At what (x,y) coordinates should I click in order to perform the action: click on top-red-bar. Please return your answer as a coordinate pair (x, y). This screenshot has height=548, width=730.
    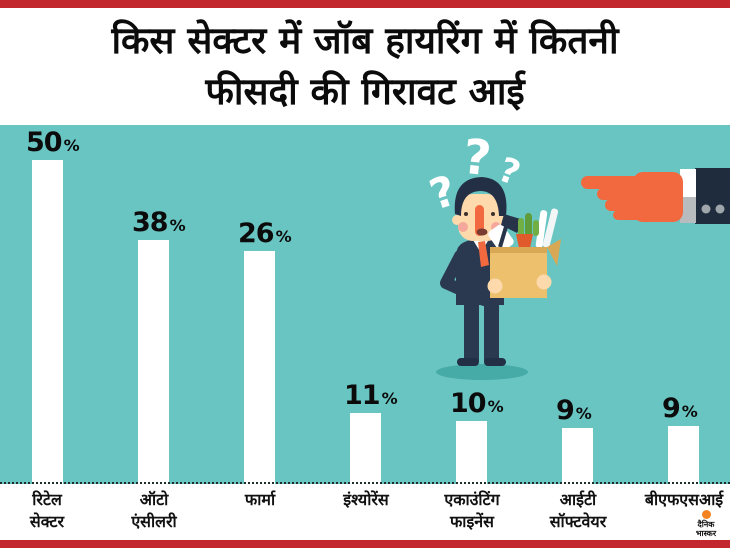
    Looking at the image, I should click on (365, 4).